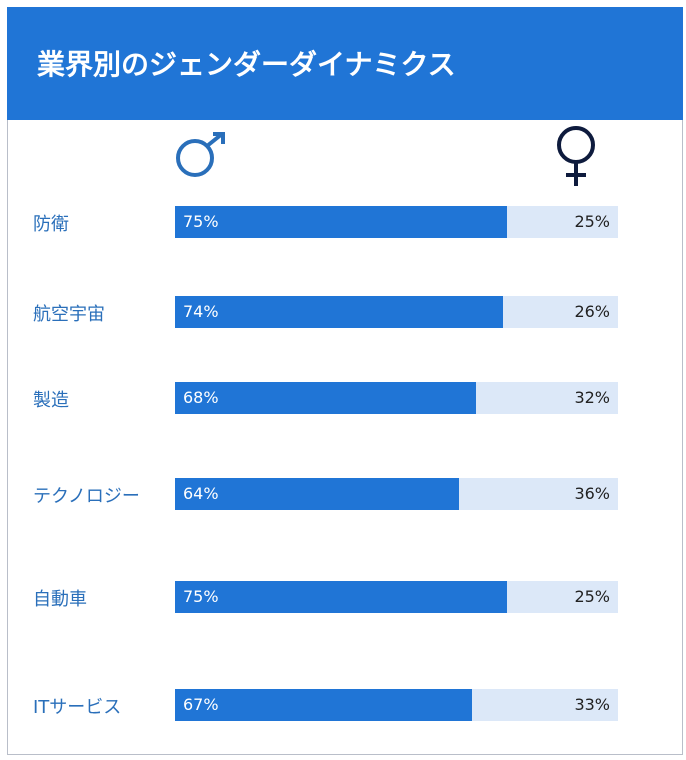  Describe the element at coordinates (592, 397) in the screenshot. I see `female-percent-label: 32%` at that location.